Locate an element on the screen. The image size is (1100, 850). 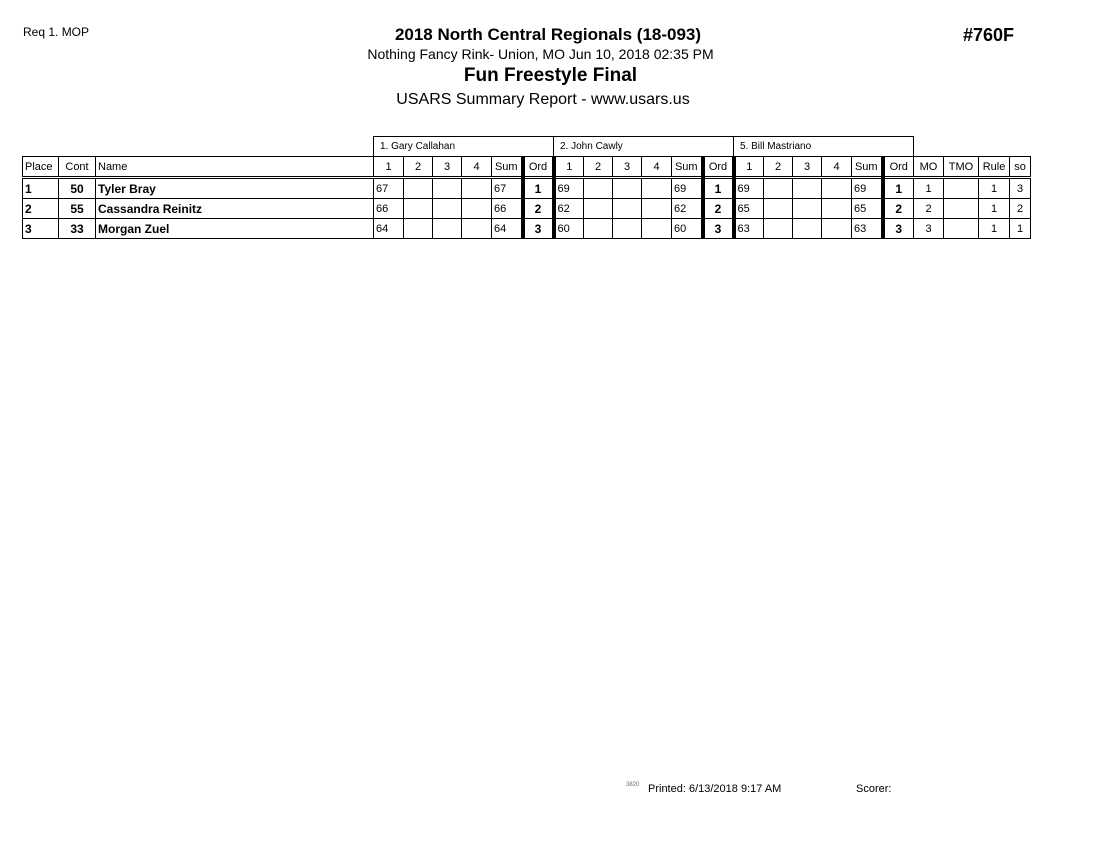
score-1: 62 is located at coordinates (567, 208).